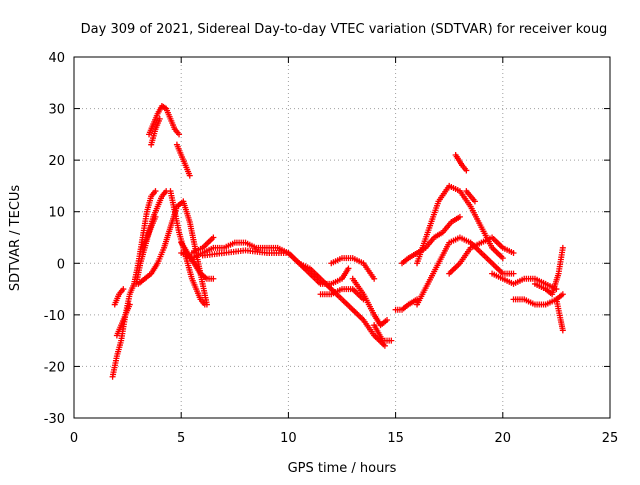 The image size is (640, 485). What do you see at coordinates (610, 438) in the screenshot?
I see `x-tick-label: 25` at bounding box center [610, 438].